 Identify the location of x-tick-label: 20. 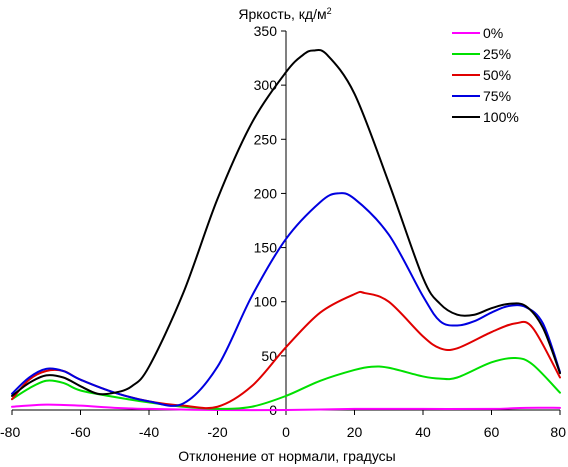
(355, 432).